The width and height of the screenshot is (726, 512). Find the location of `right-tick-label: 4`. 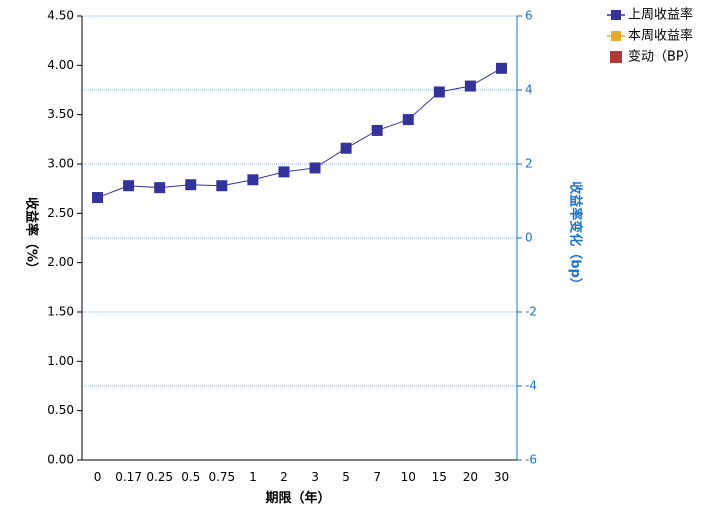

right-tick-label: 4 is located at coordinates (529, 90).